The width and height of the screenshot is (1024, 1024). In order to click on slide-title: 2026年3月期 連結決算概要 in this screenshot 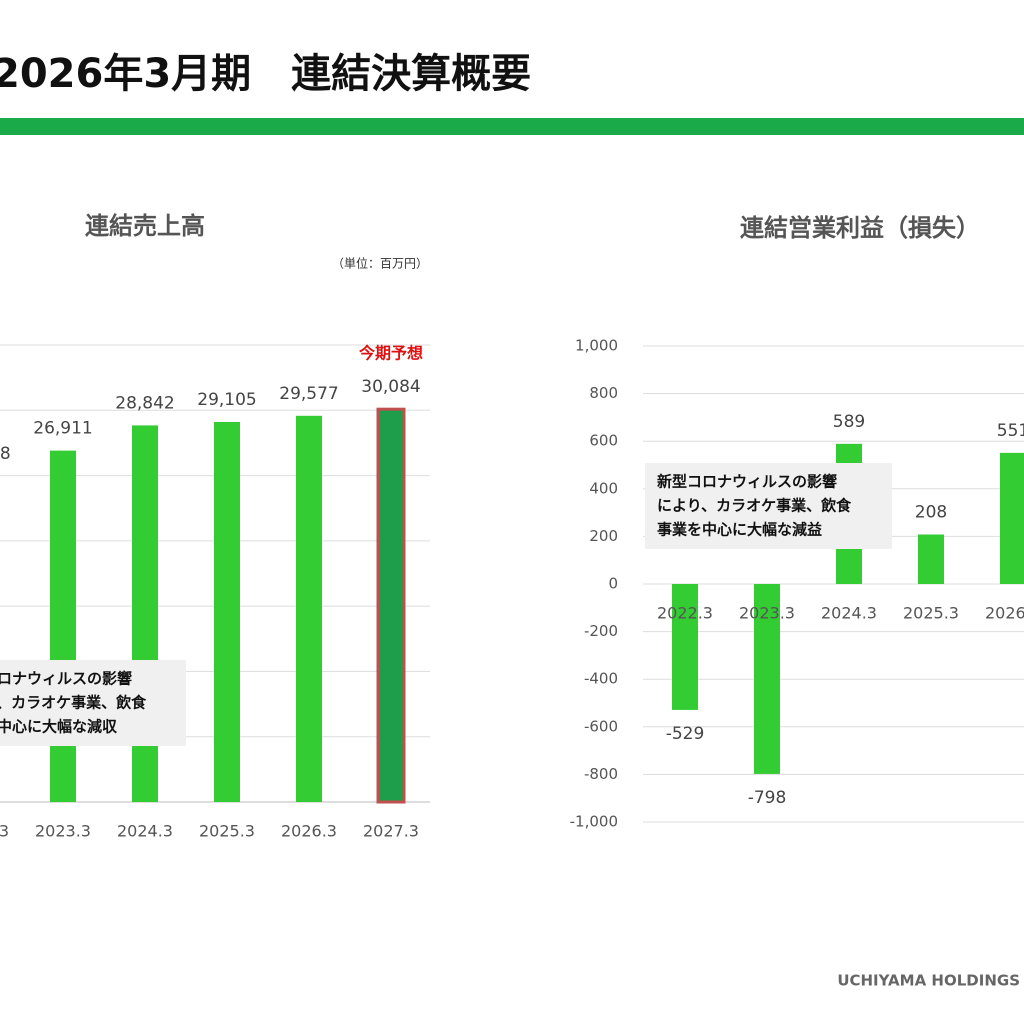, I will do `click(265, 74)`.